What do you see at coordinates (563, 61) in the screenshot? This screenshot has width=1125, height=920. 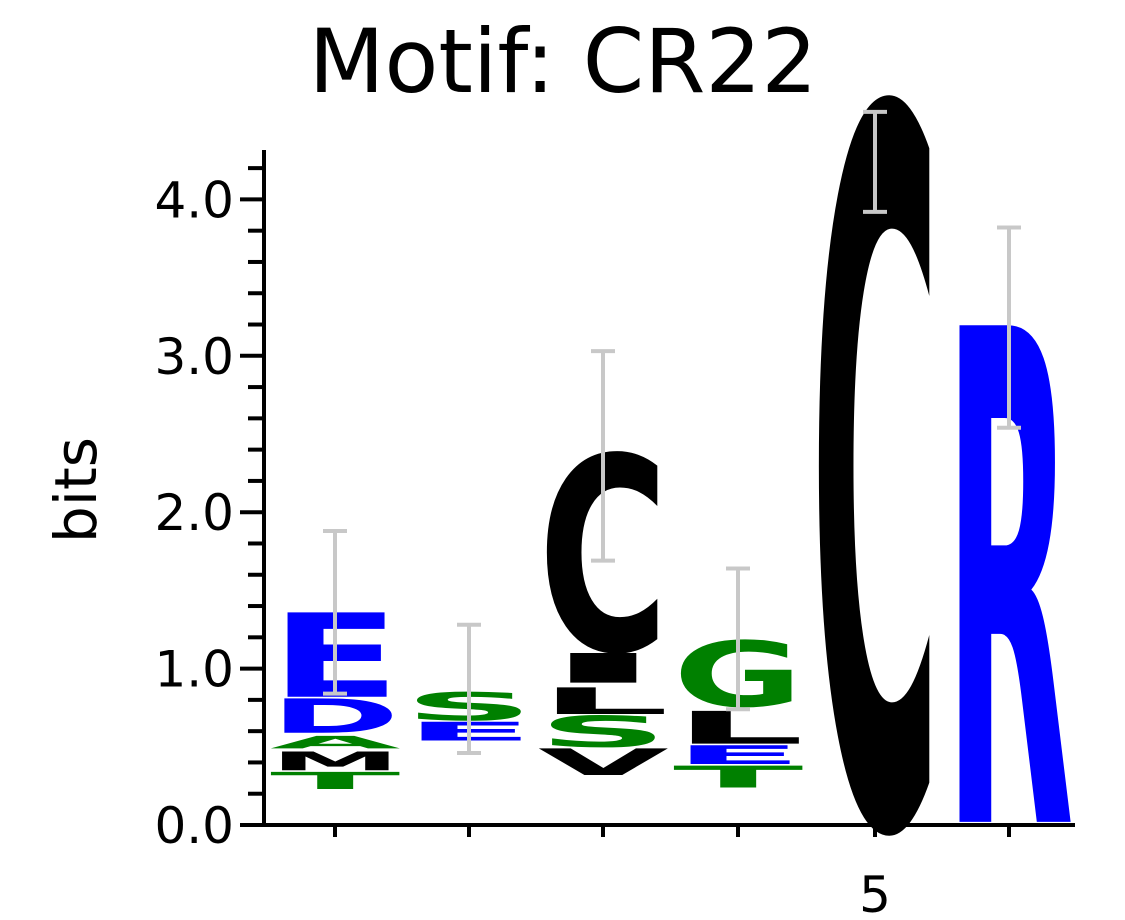 I see `chart-title: Motif: CR22` at bounding box center [563, 61].